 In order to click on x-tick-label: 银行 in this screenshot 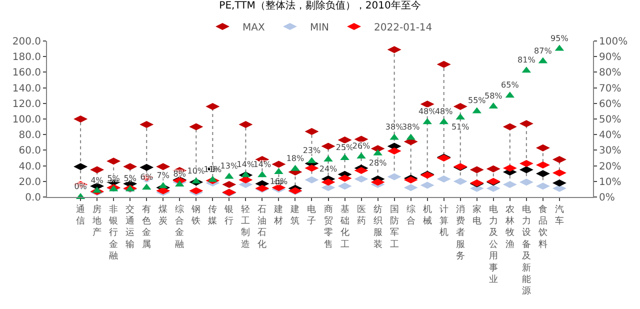, I will do `click(229, 215)`.